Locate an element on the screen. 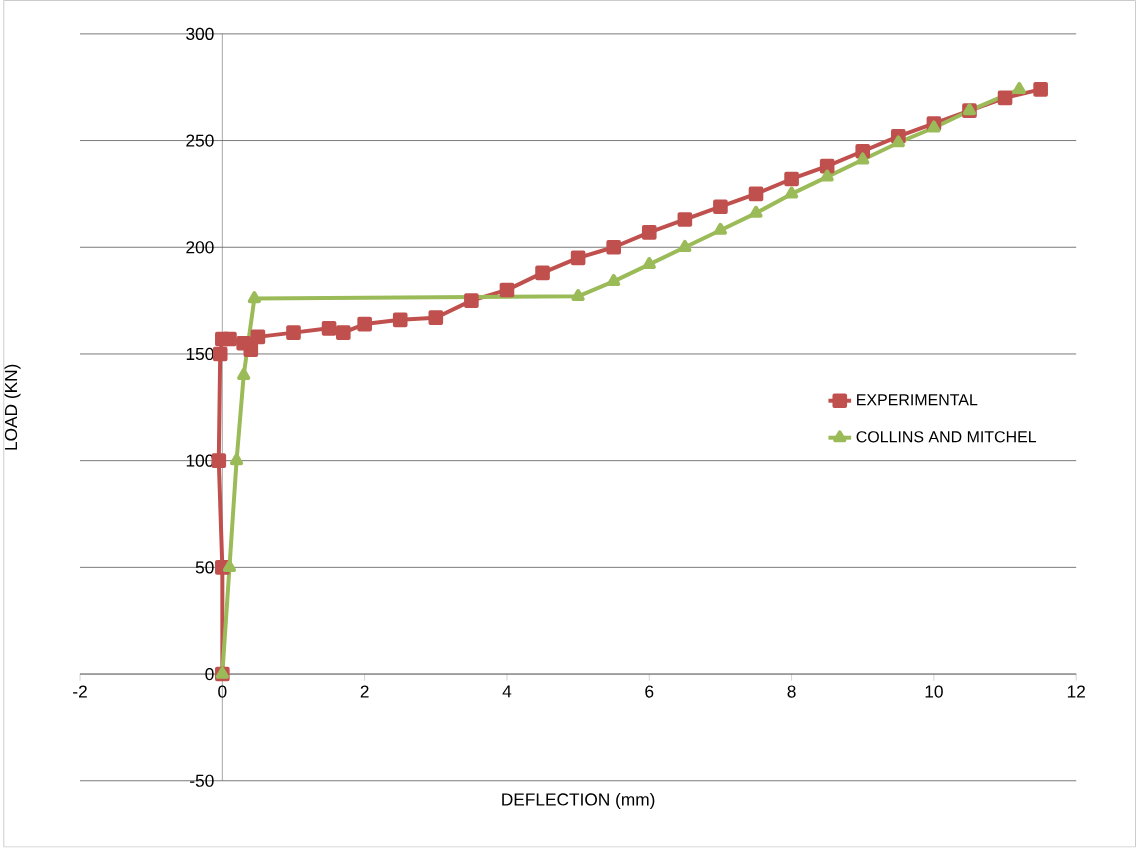  x-tick-label: 10 is located at coordinates (934, 691).